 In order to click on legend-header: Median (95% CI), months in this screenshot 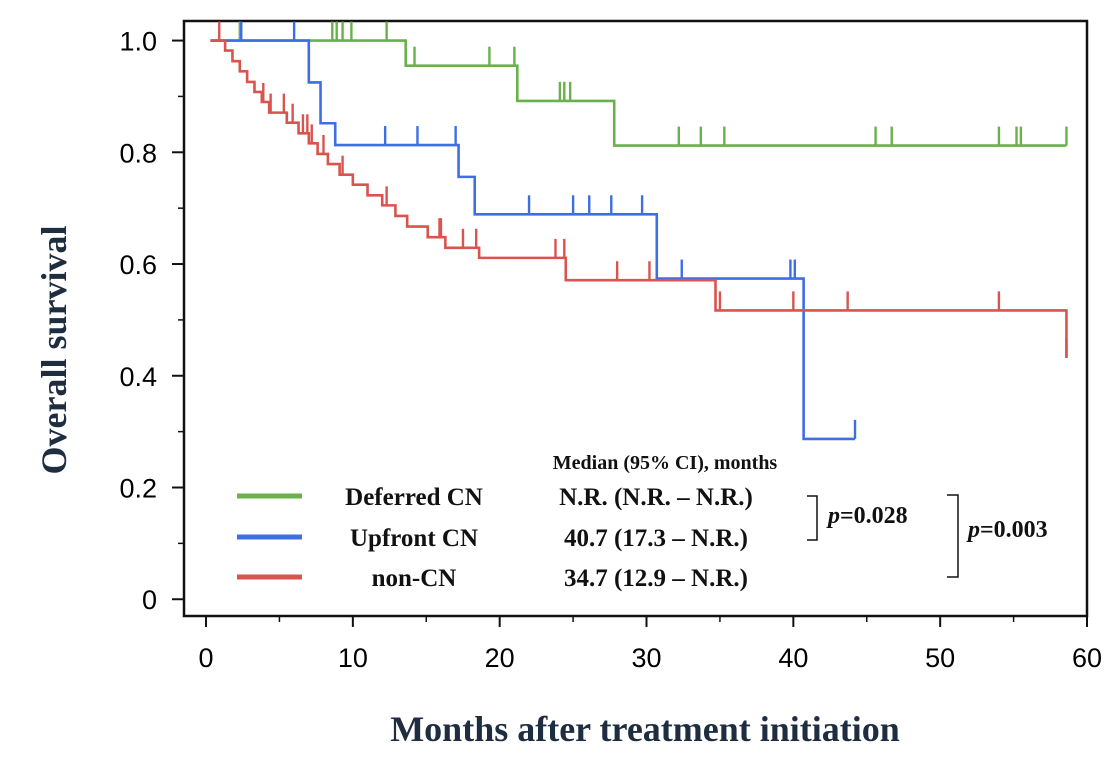, I will do `click(665, 463)`.